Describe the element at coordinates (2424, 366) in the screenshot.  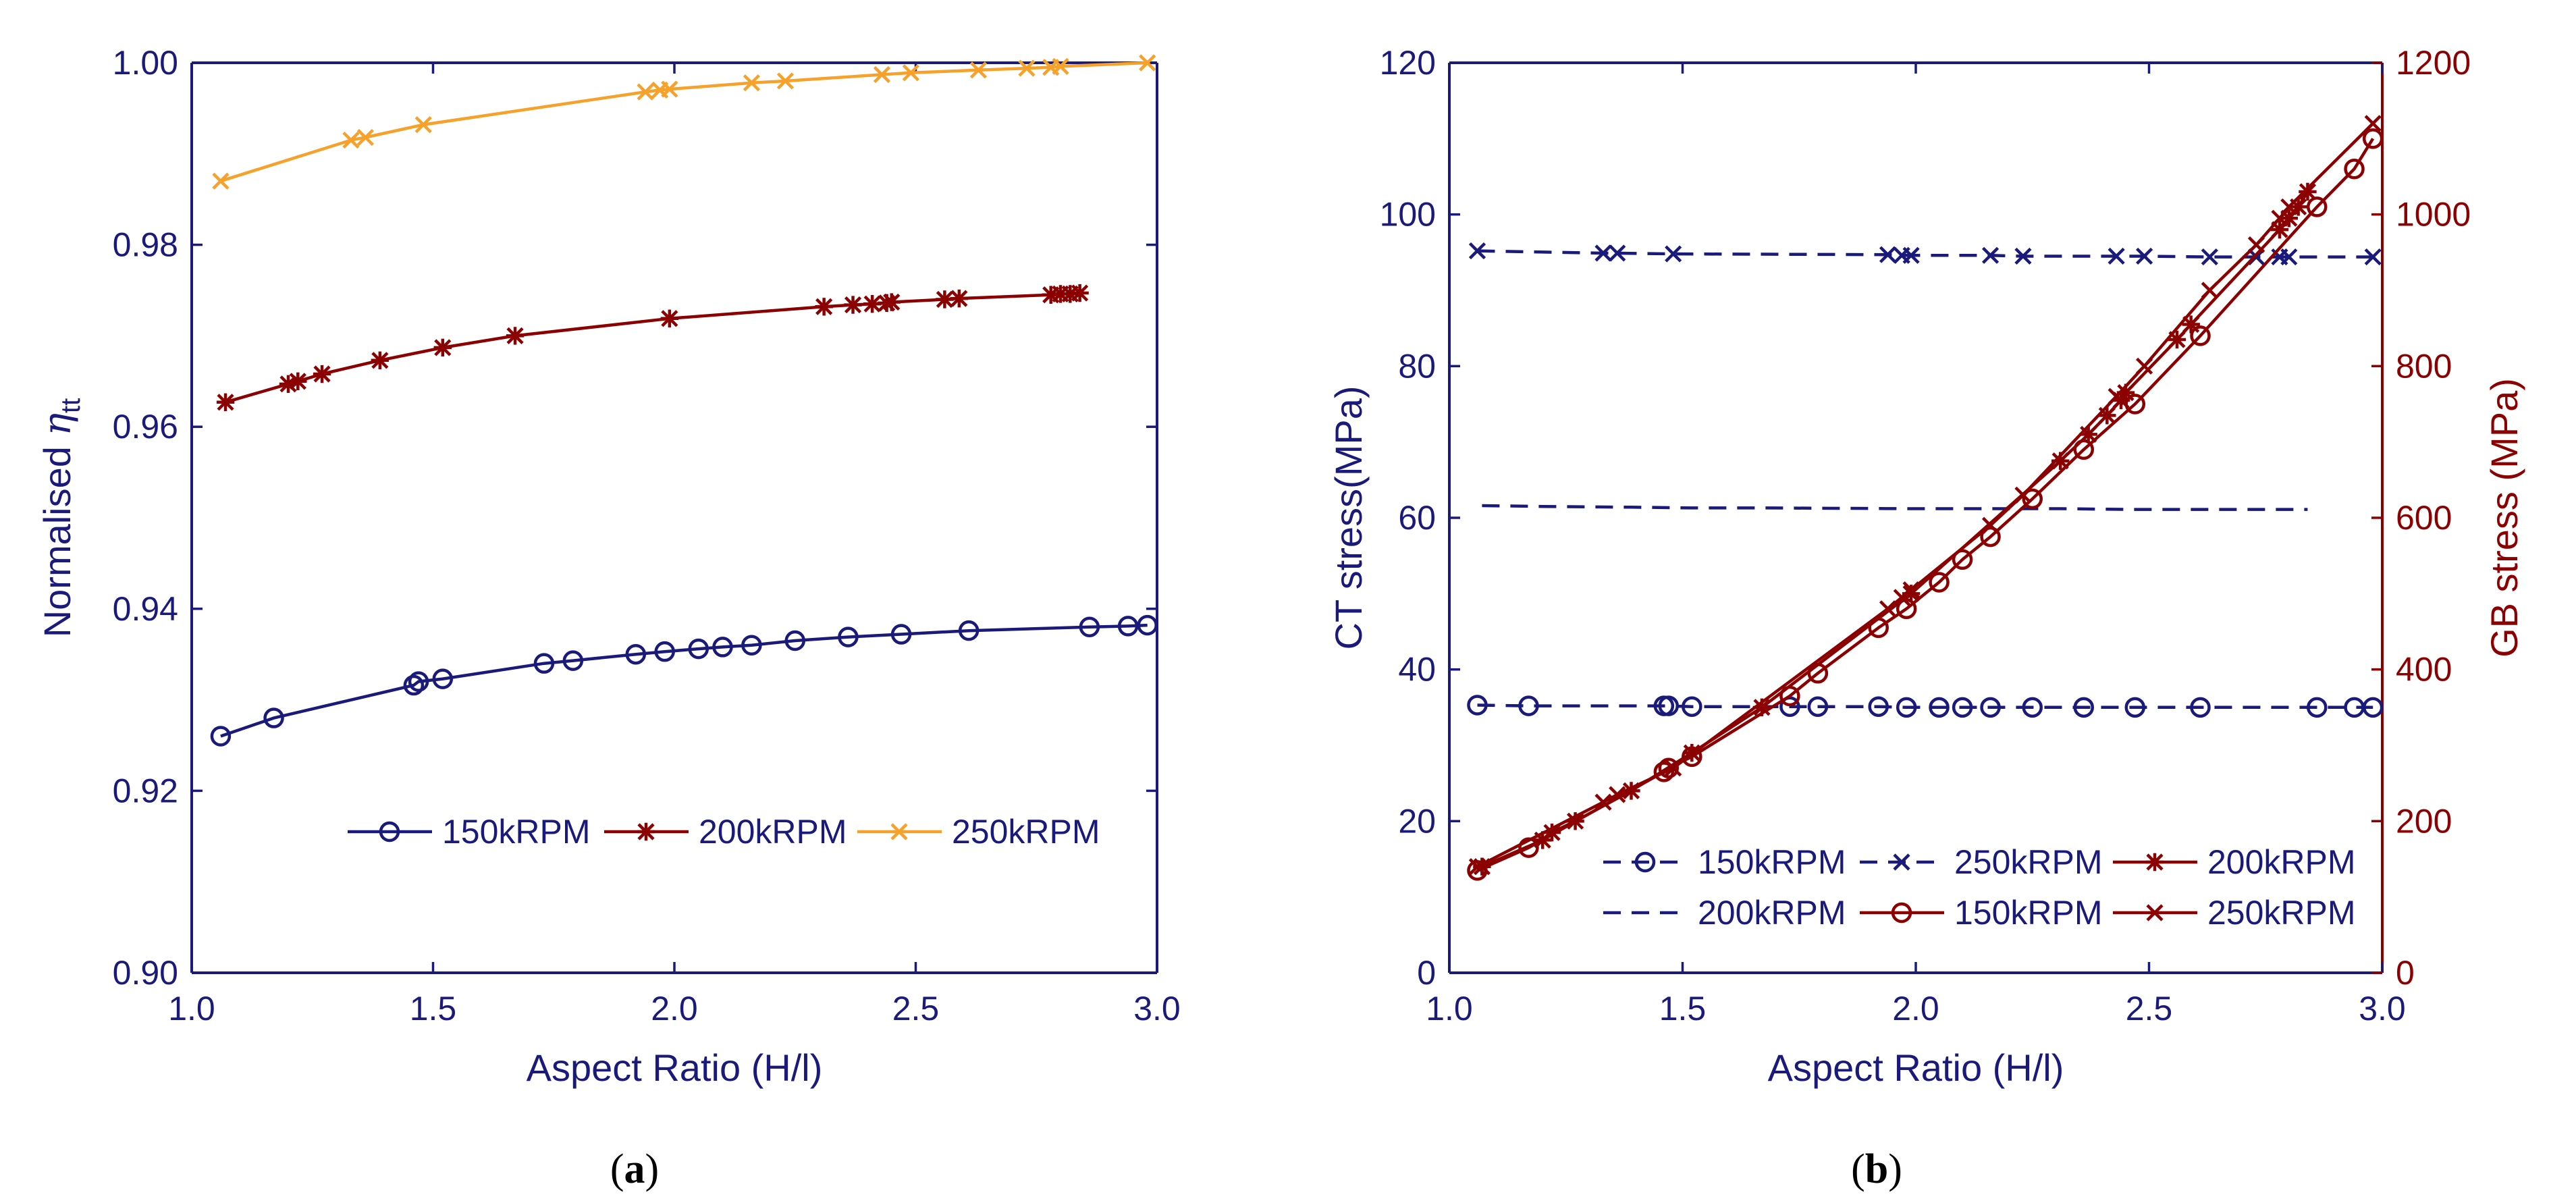
I see `y-right-tick-label: 800` at that location.